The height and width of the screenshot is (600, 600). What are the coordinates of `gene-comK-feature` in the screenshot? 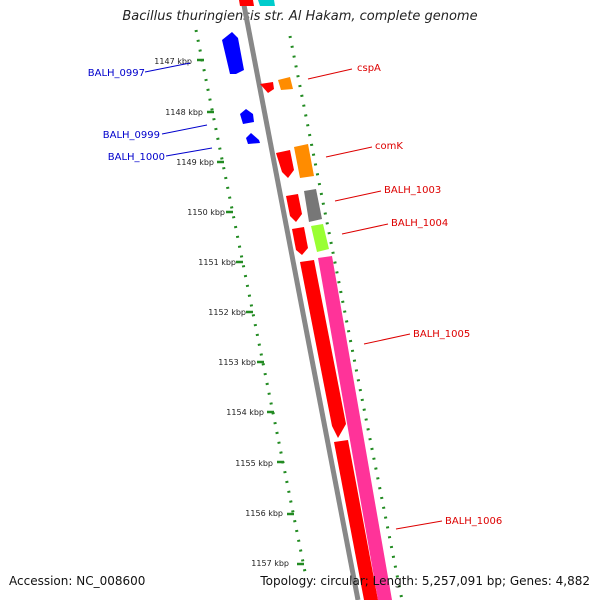 It's located at (285, 164).